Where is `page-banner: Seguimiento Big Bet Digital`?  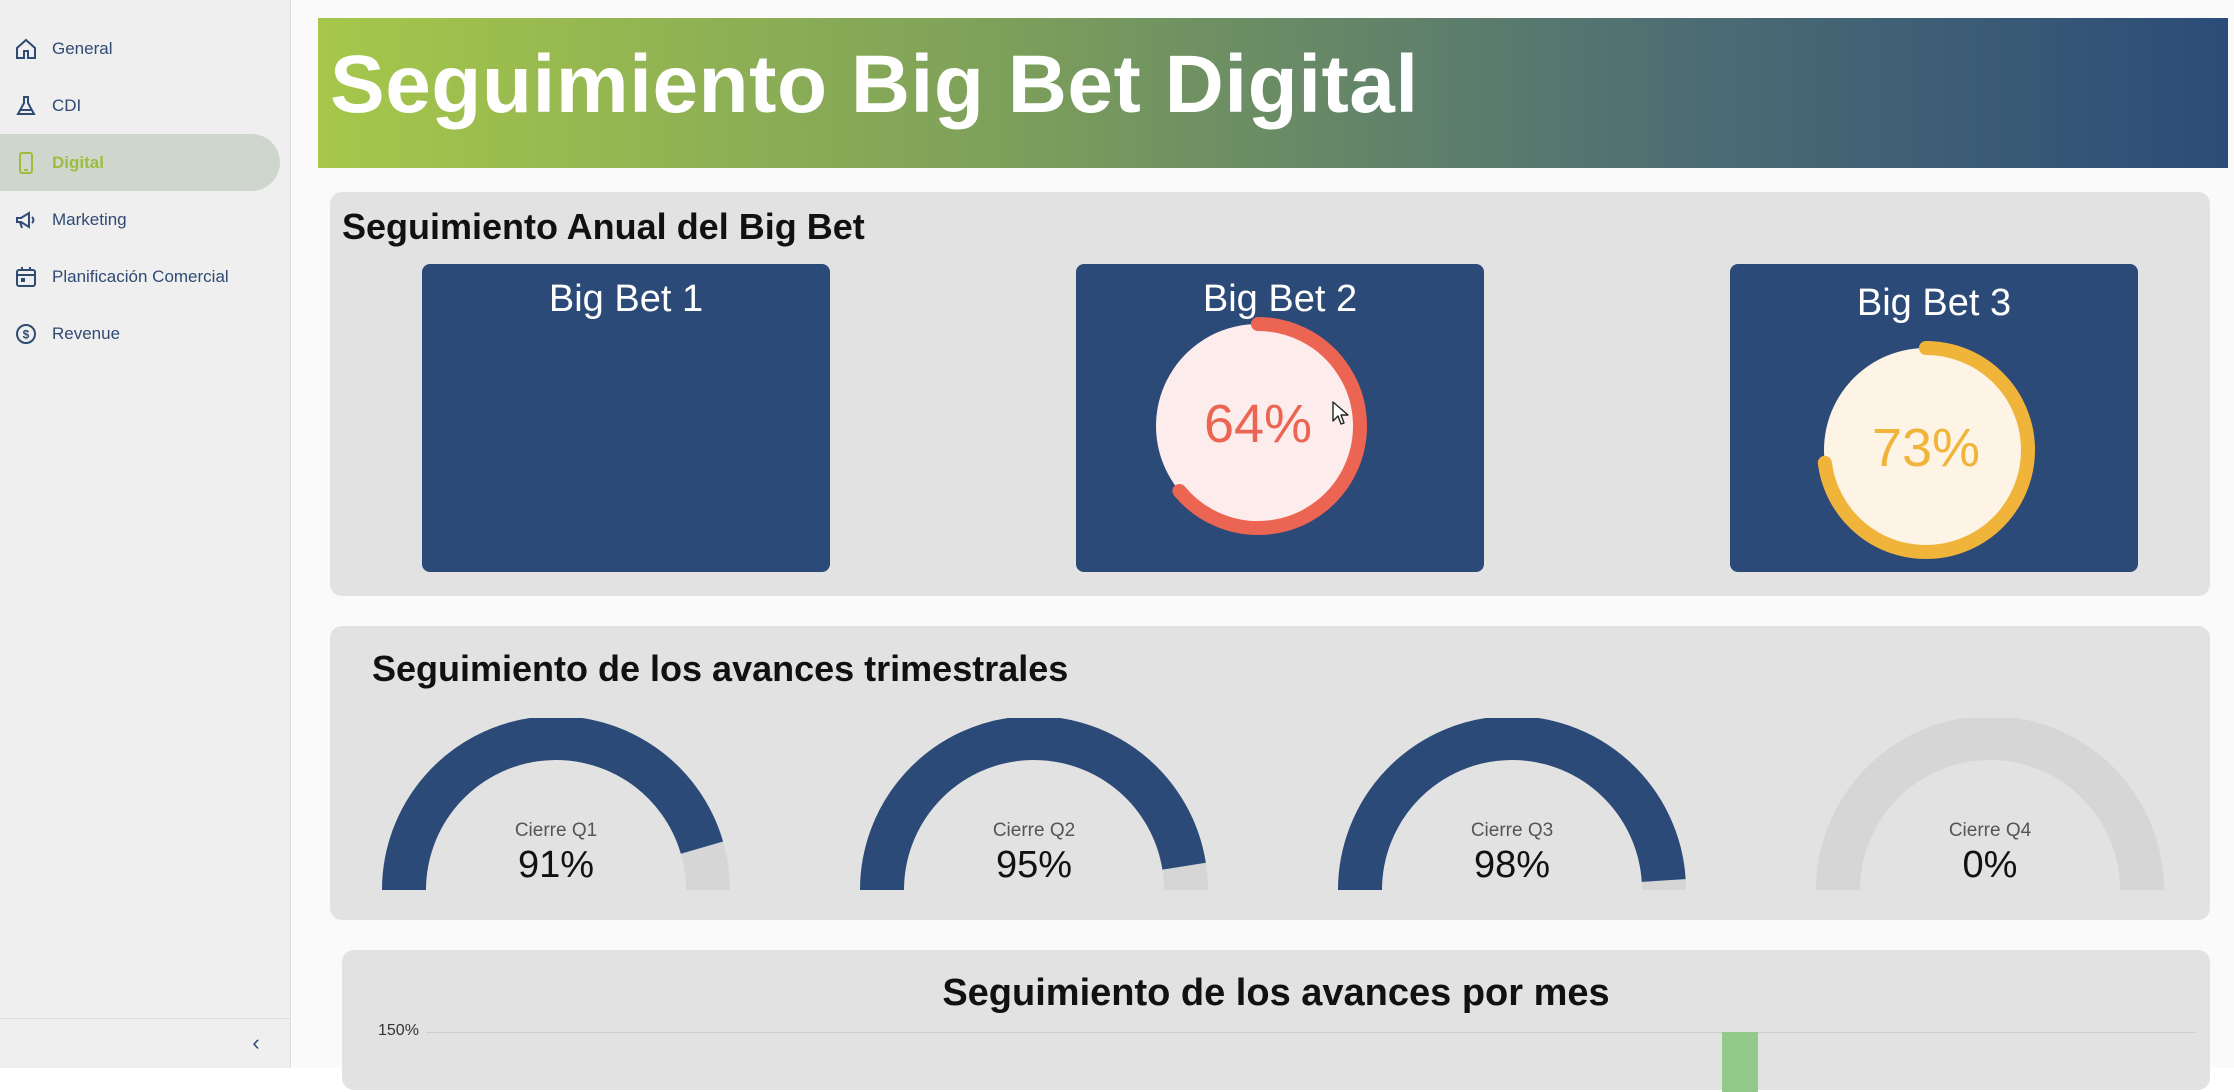
page-banner: Seguimiento Big Bet Digital is located at coordinates (1273, 93).